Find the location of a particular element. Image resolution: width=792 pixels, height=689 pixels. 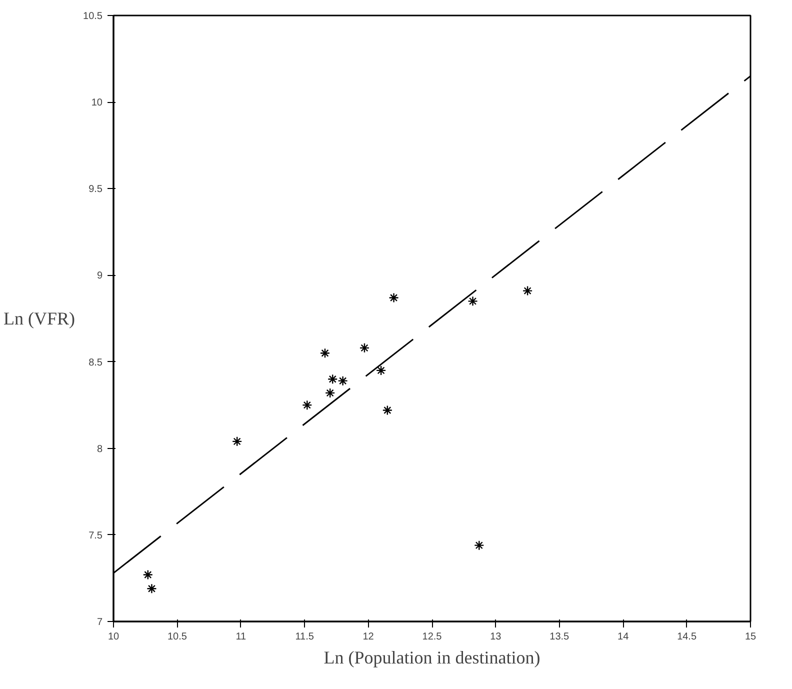

y-tick-label: 7 is located at coordinates (99, 622).